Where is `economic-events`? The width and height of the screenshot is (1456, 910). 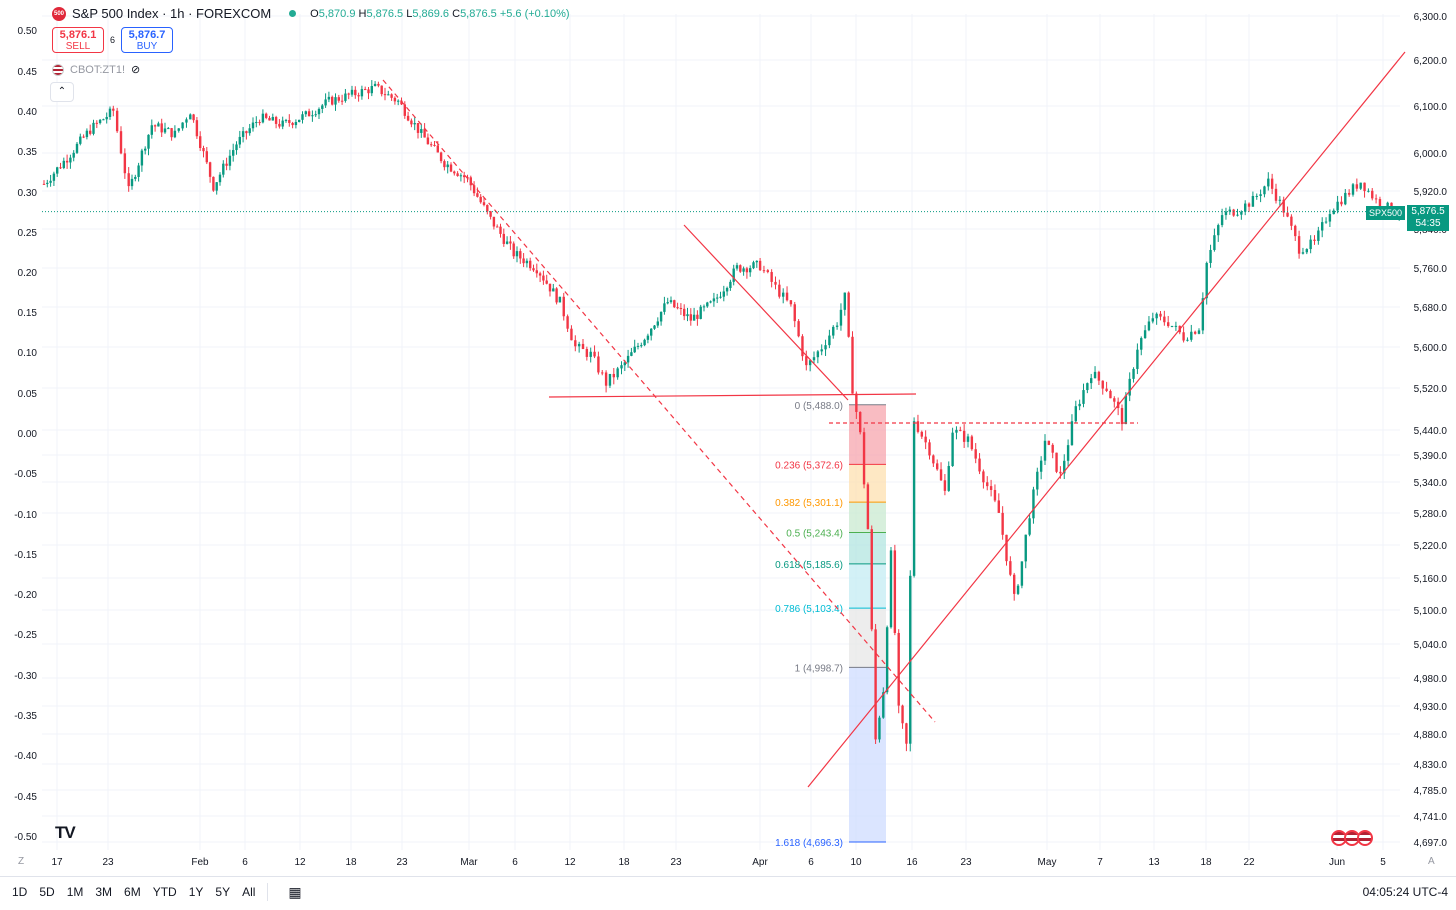 economic-events is located at coordinates (1352, 838).